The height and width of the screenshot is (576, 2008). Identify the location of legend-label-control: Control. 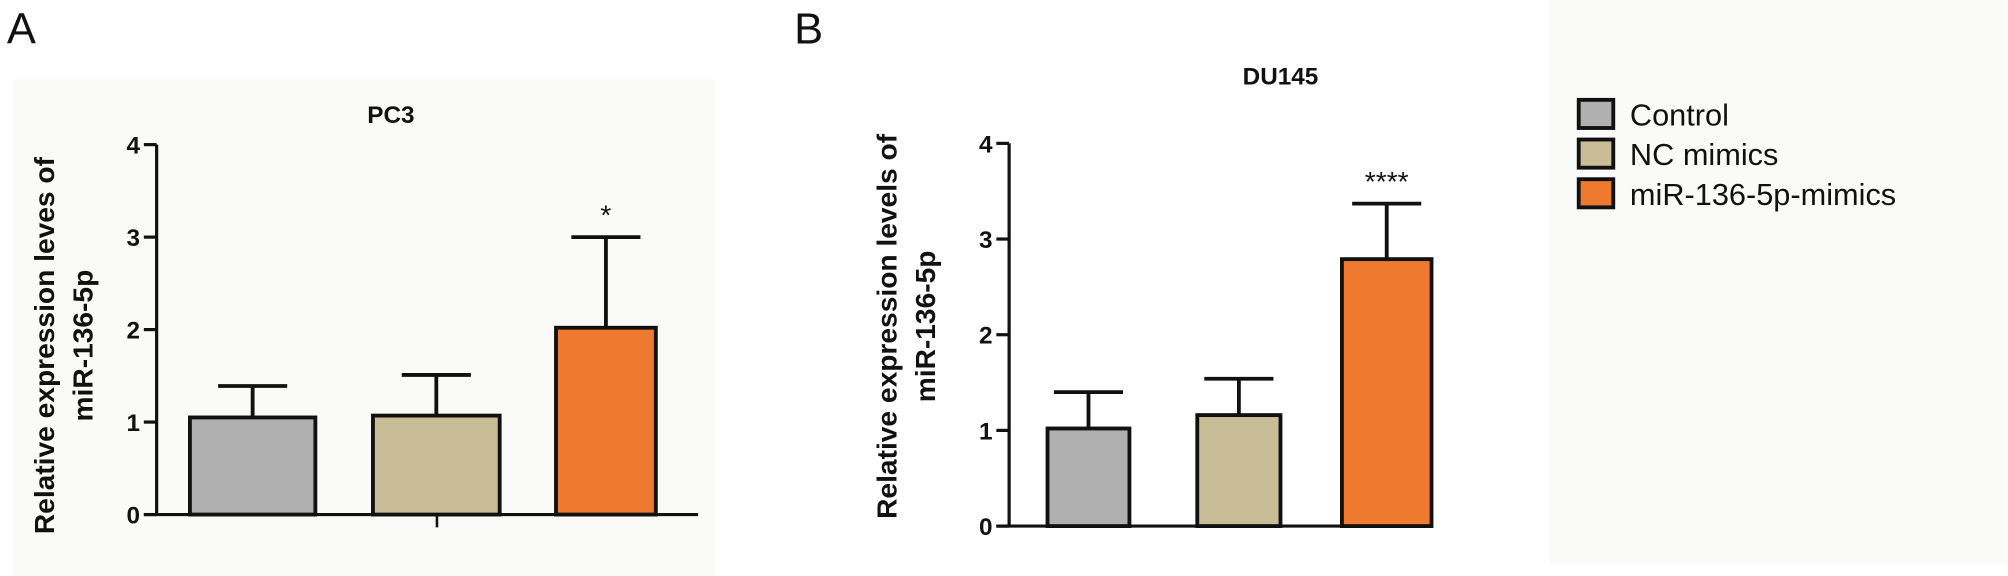
(1679, 114).